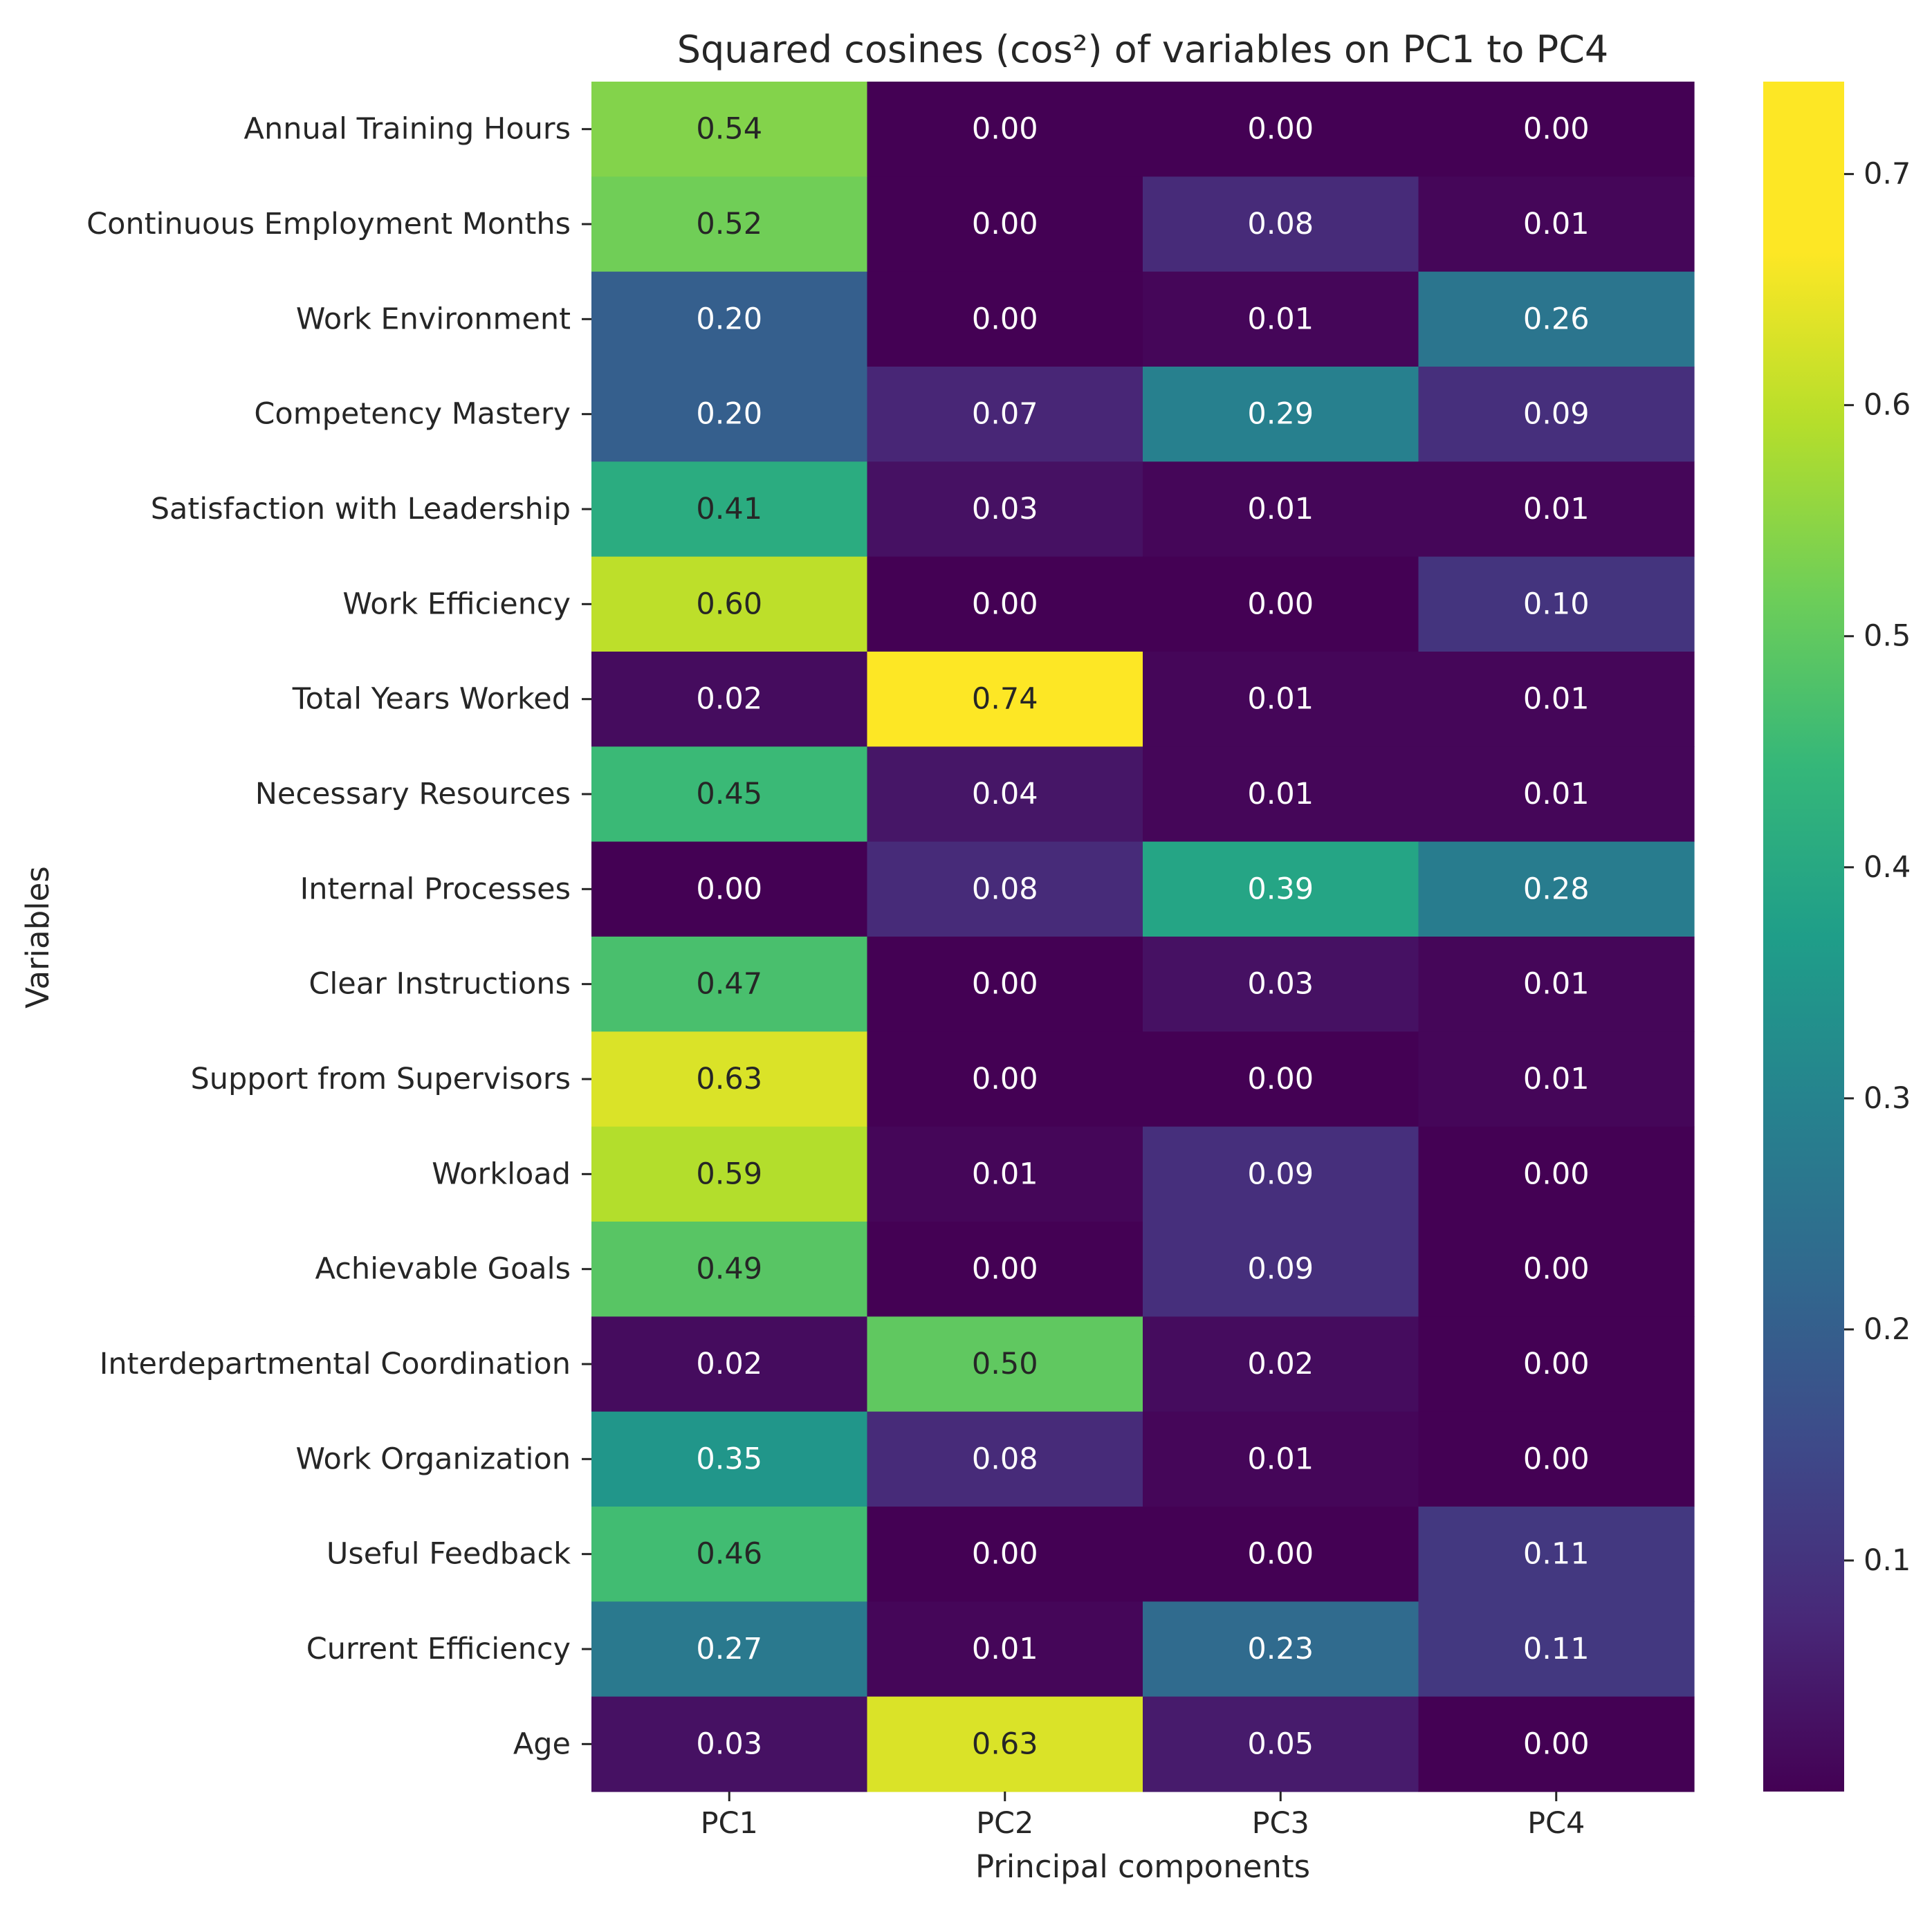 The width and height of the screenshot is (1932, 1905). I want to click on colorbar, so click(1803, 937).